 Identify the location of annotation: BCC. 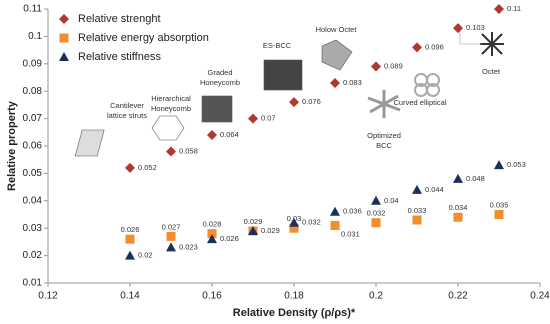
(384, 145).